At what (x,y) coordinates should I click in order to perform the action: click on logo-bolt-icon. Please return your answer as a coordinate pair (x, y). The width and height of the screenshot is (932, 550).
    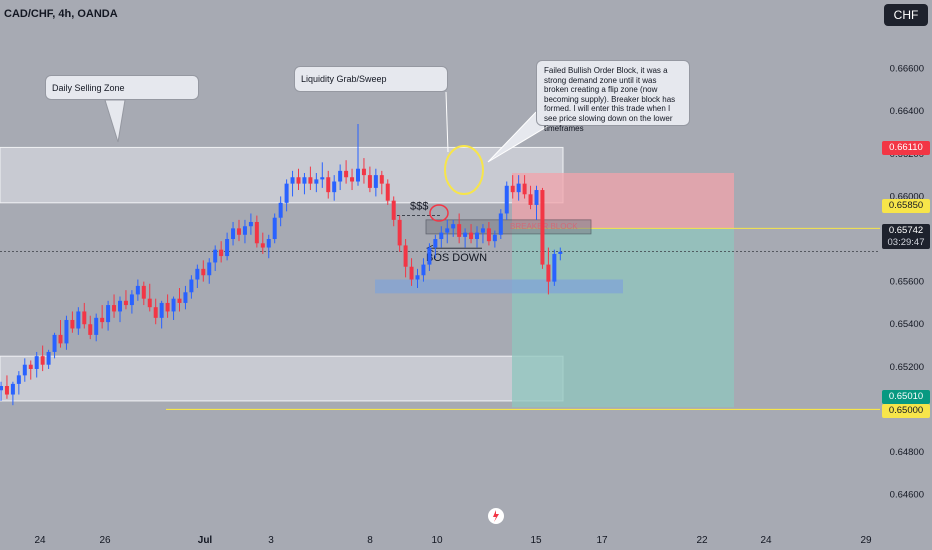
    Looking at the image, I should click on (496, 516).